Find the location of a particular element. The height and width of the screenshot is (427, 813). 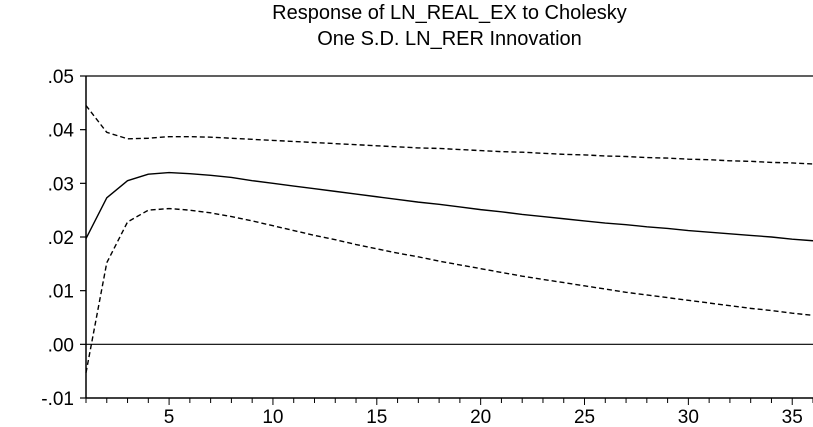

y-axis: -.01 .00 .01 .02 .03 .04 .05 is located at coordinates (63, 238).